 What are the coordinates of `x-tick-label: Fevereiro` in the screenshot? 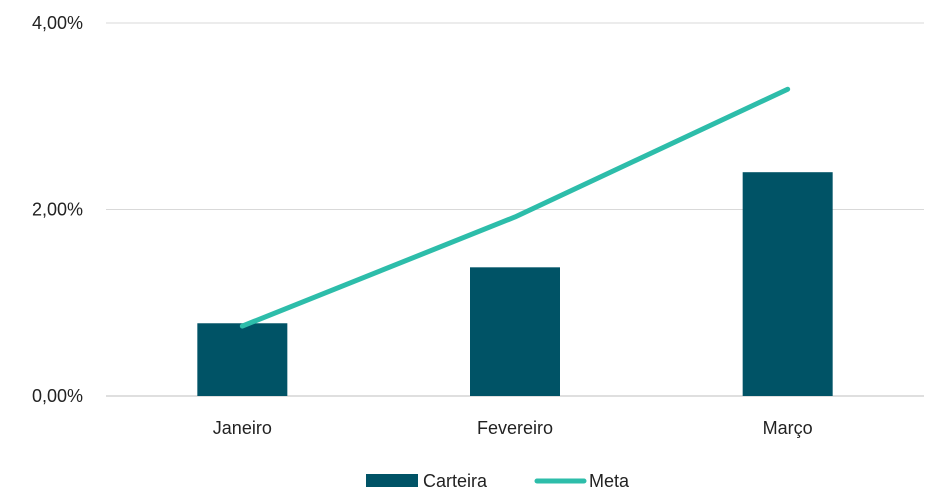 It's located at (515, 428).